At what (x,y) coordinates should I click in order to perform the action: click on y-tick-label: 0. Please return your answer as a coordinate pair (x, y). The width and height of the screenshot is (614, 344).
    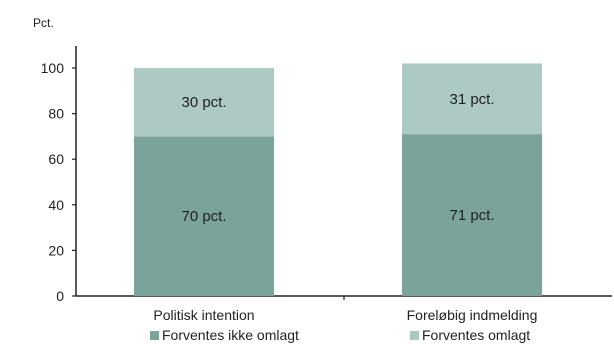
    Looking at the image, I should click on (60, 296).